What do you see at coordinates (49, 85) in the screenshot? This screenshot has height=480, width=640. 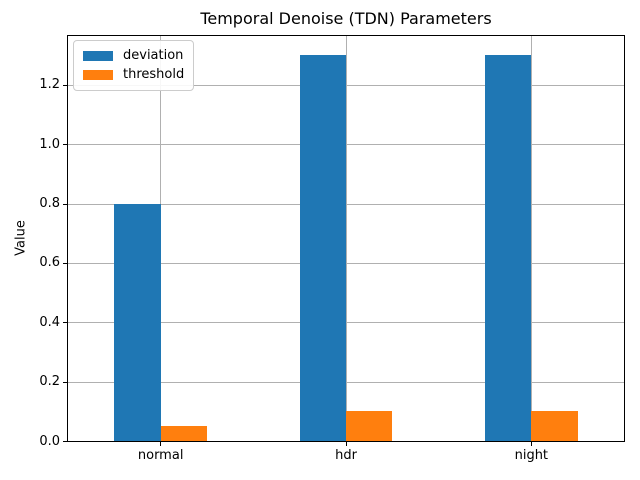 I see `y-tick-label: 1.2` at bounding box center [49, 85].